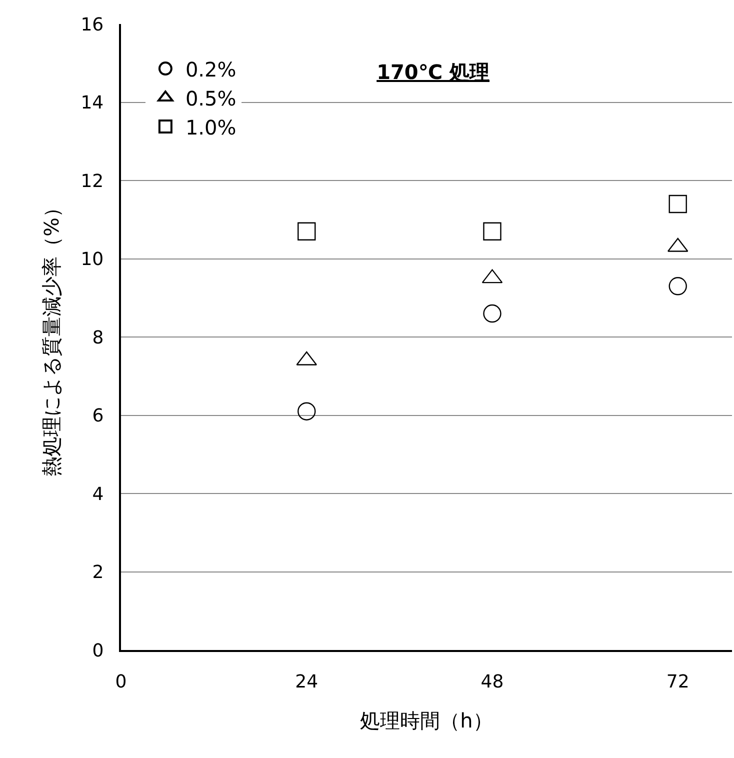  I want to click on x-axis-title: 処理時間（h）, so click(426, 720).